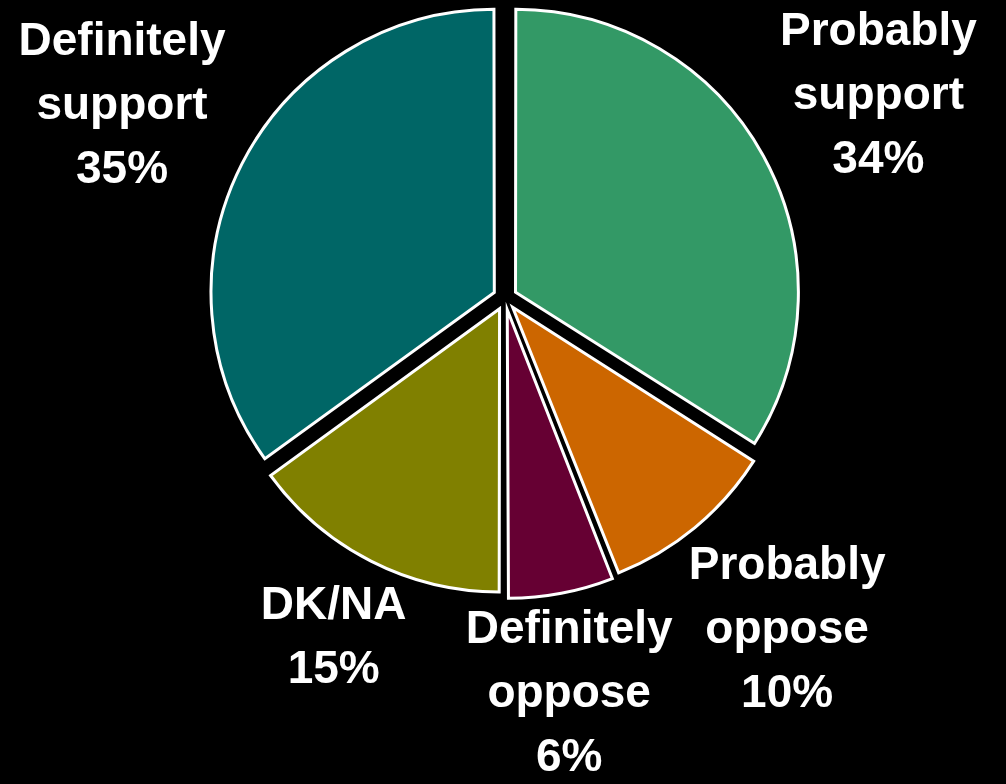  I want to click on slice-label: Definitely support, so click(122, 71).